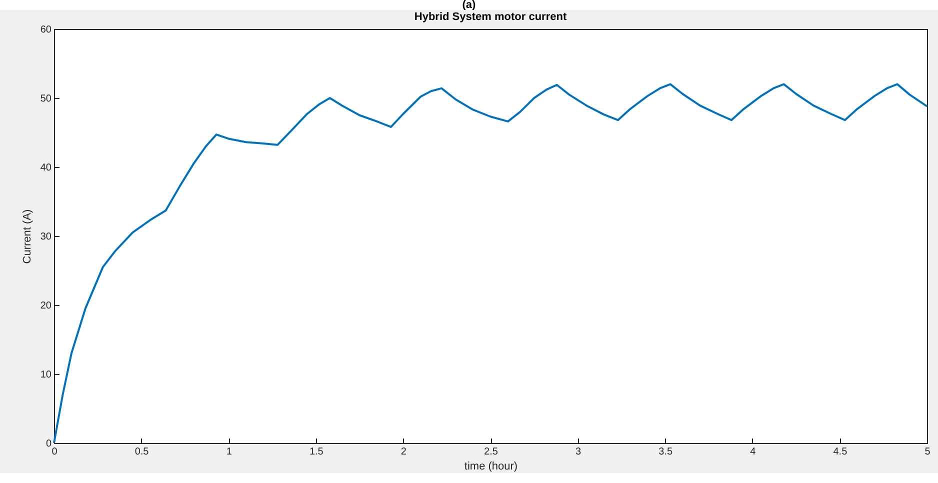  What do you see at coordinates (927, 452) in the screenshot?
I see `x-tick-label: 5` at bounding box center [927, 452].